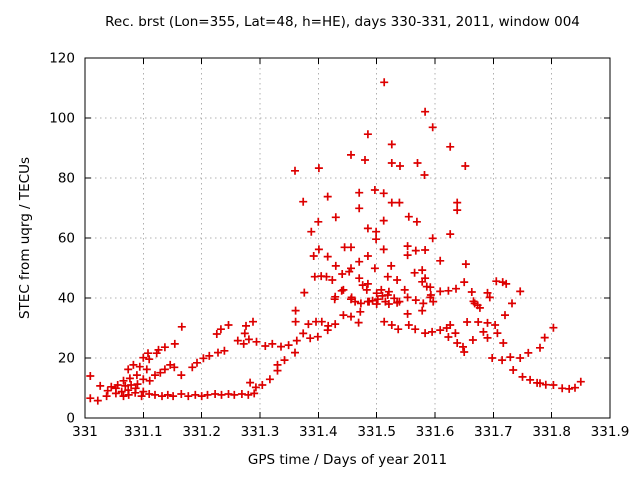 This screenshot has width=640, height=480. Describe the element at coordinates (62, 59) in the screenshot. I see `y-tick-label: 120` at that location.